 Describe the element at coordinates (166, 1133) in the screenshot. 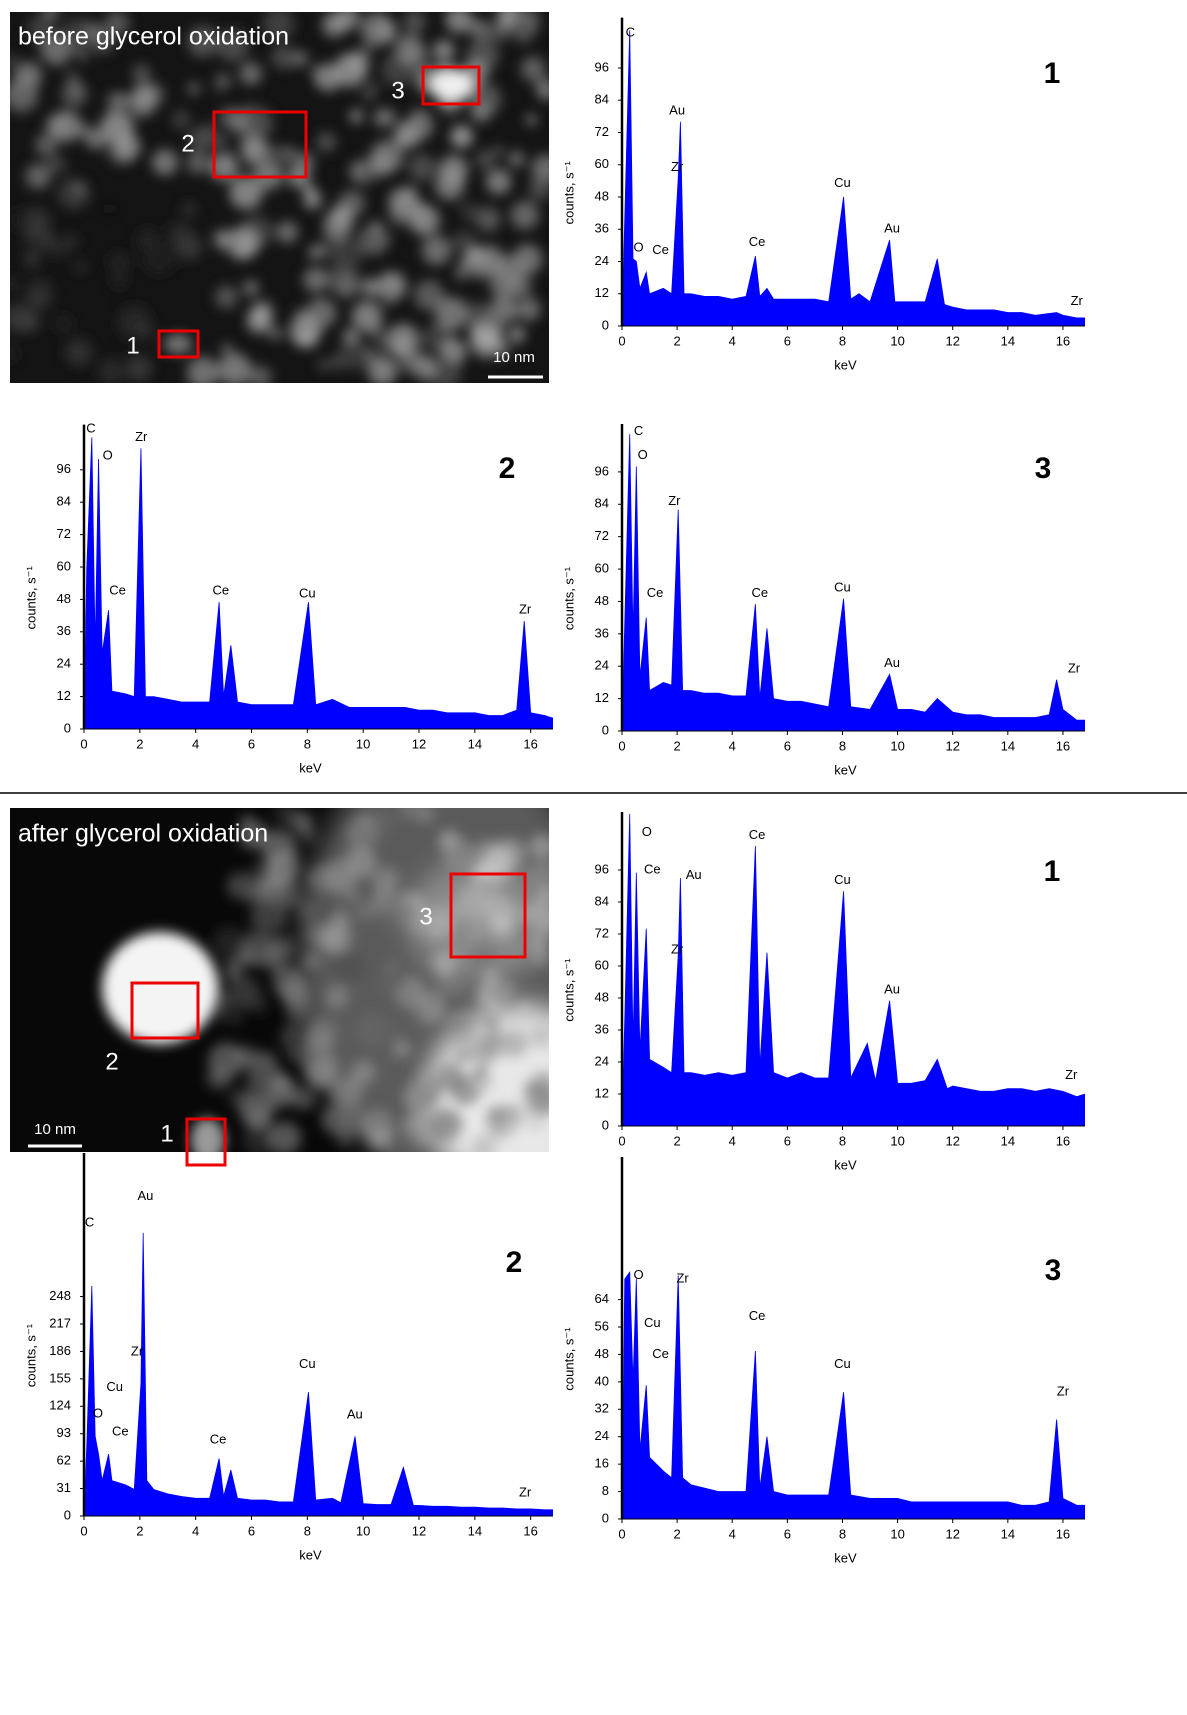

I see `region-label: 1` at that location.